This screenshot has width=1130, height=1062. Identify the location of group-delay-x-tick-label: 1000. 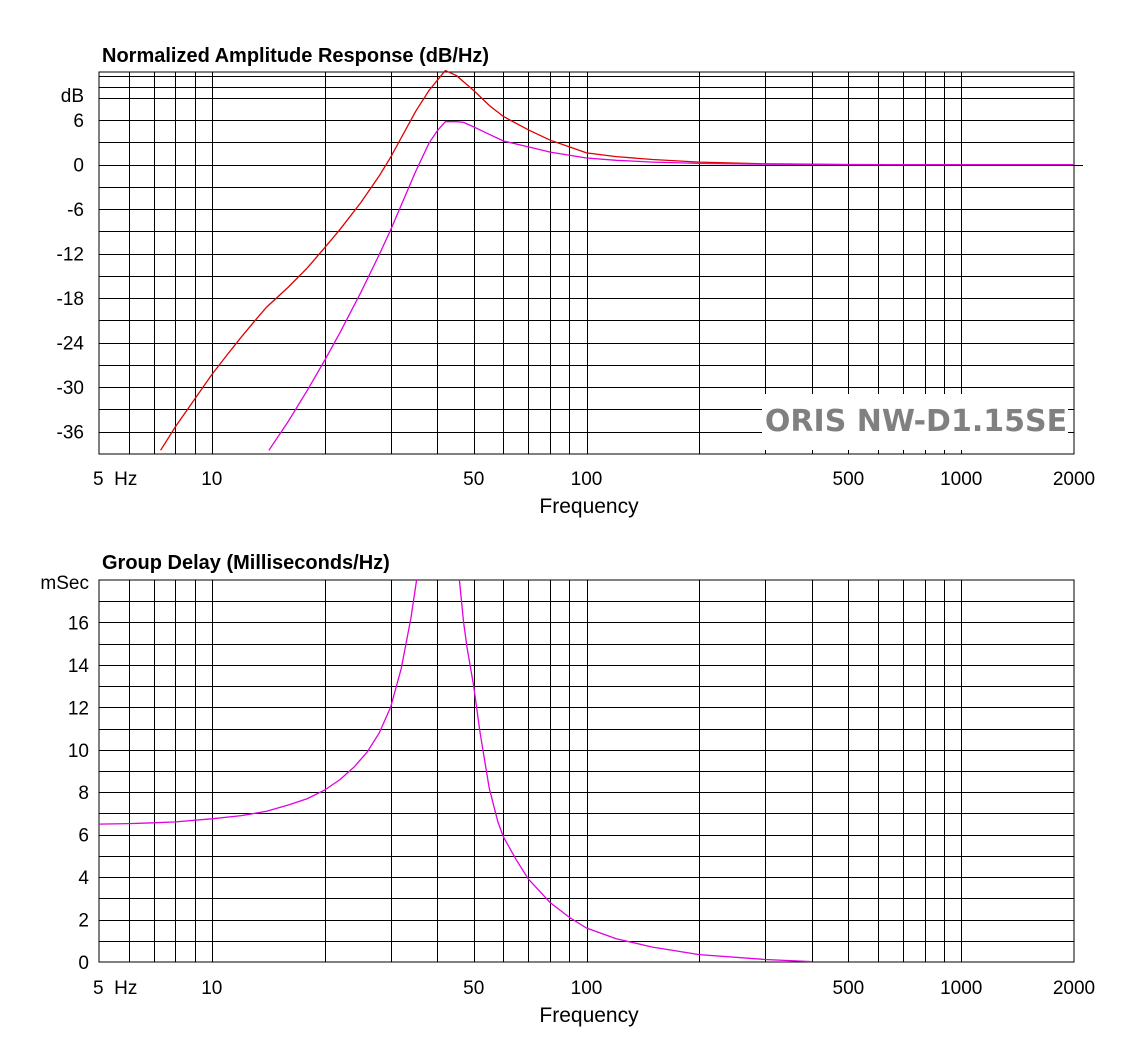
(961, 988).